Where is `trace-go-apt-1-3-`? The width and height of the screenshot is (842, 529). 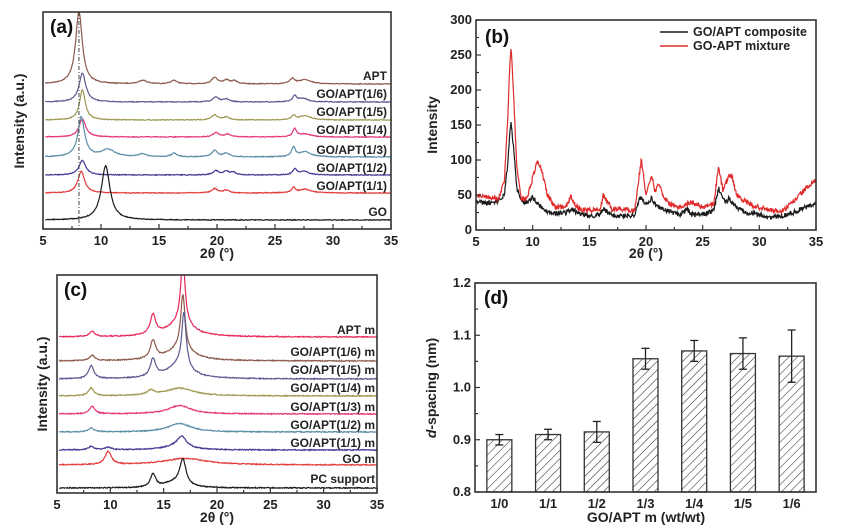 trace-go-apt-1-3- is located at coordinates (217, 137).